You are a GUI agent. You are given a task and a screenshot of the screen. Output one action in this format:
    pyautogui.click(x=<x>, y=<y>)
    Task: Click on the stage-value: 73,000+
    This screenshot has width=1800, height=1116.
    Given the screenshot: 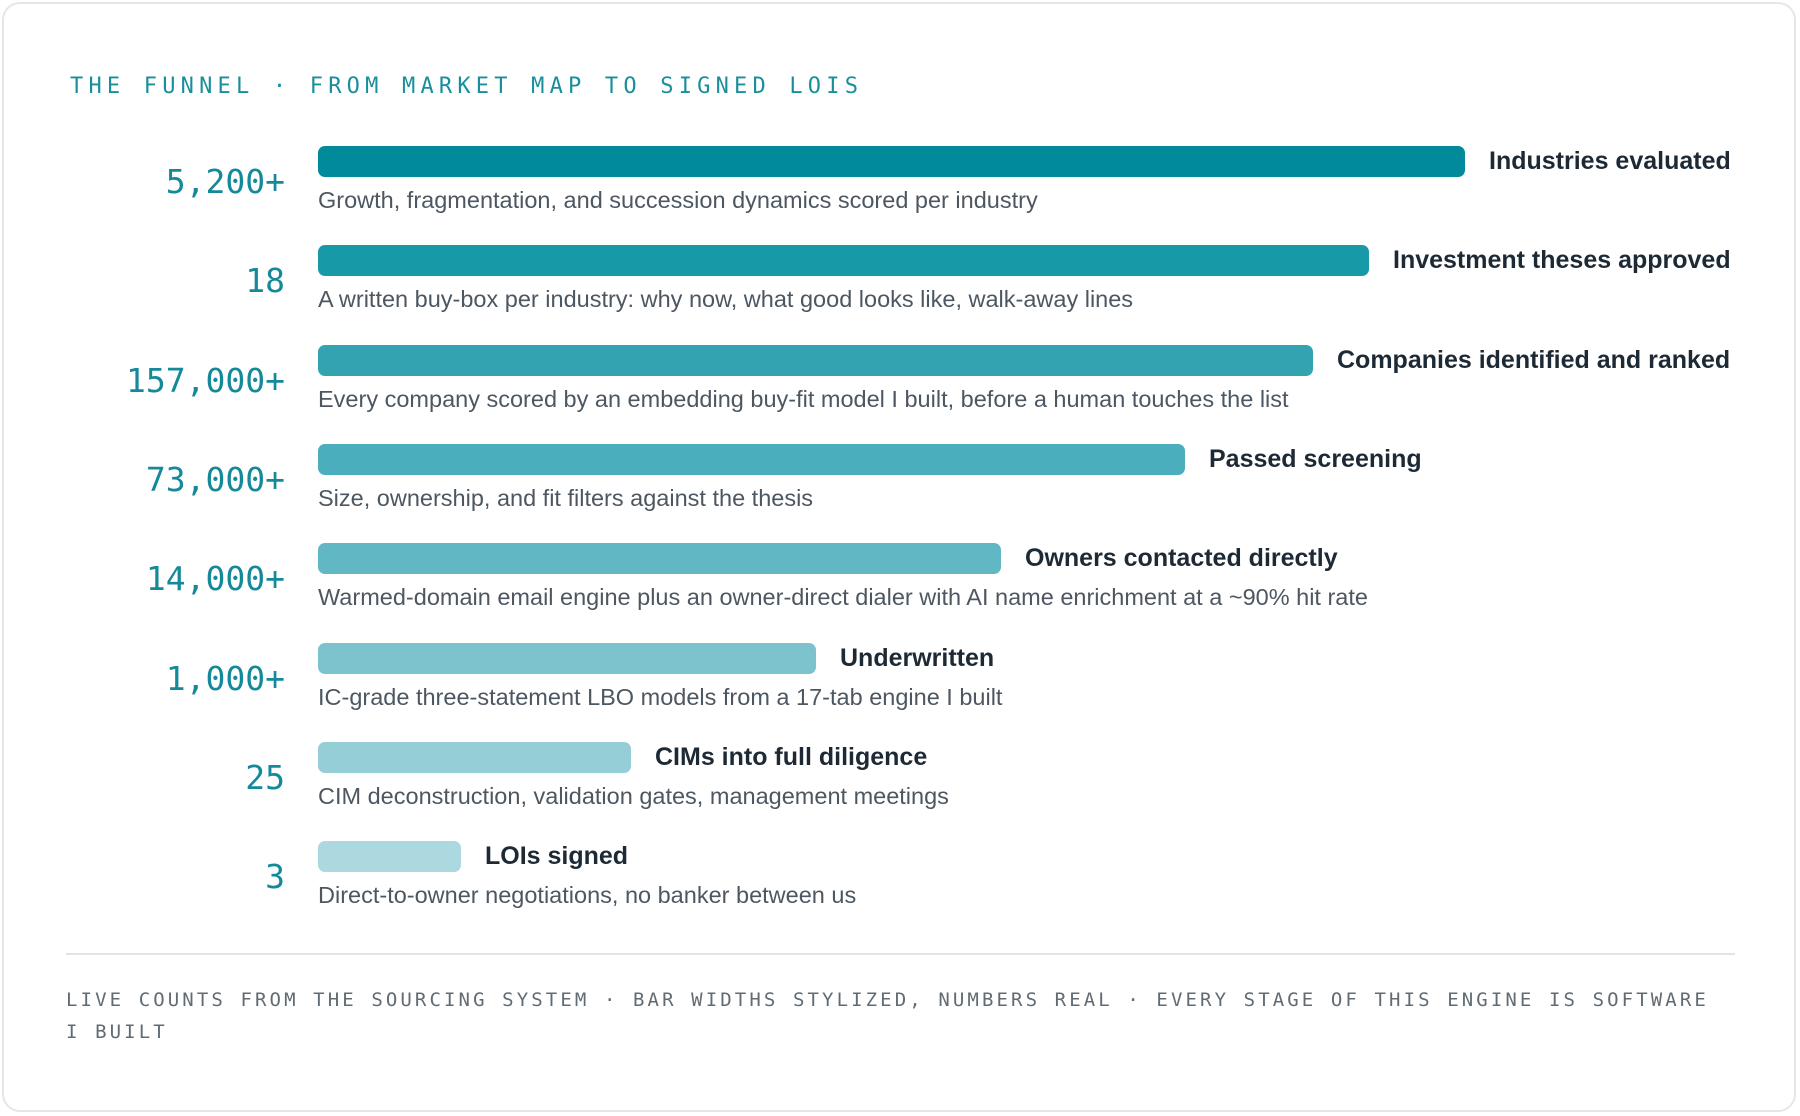 What is the action you would take?
    pyautogui.click(x=215, y=479)
    